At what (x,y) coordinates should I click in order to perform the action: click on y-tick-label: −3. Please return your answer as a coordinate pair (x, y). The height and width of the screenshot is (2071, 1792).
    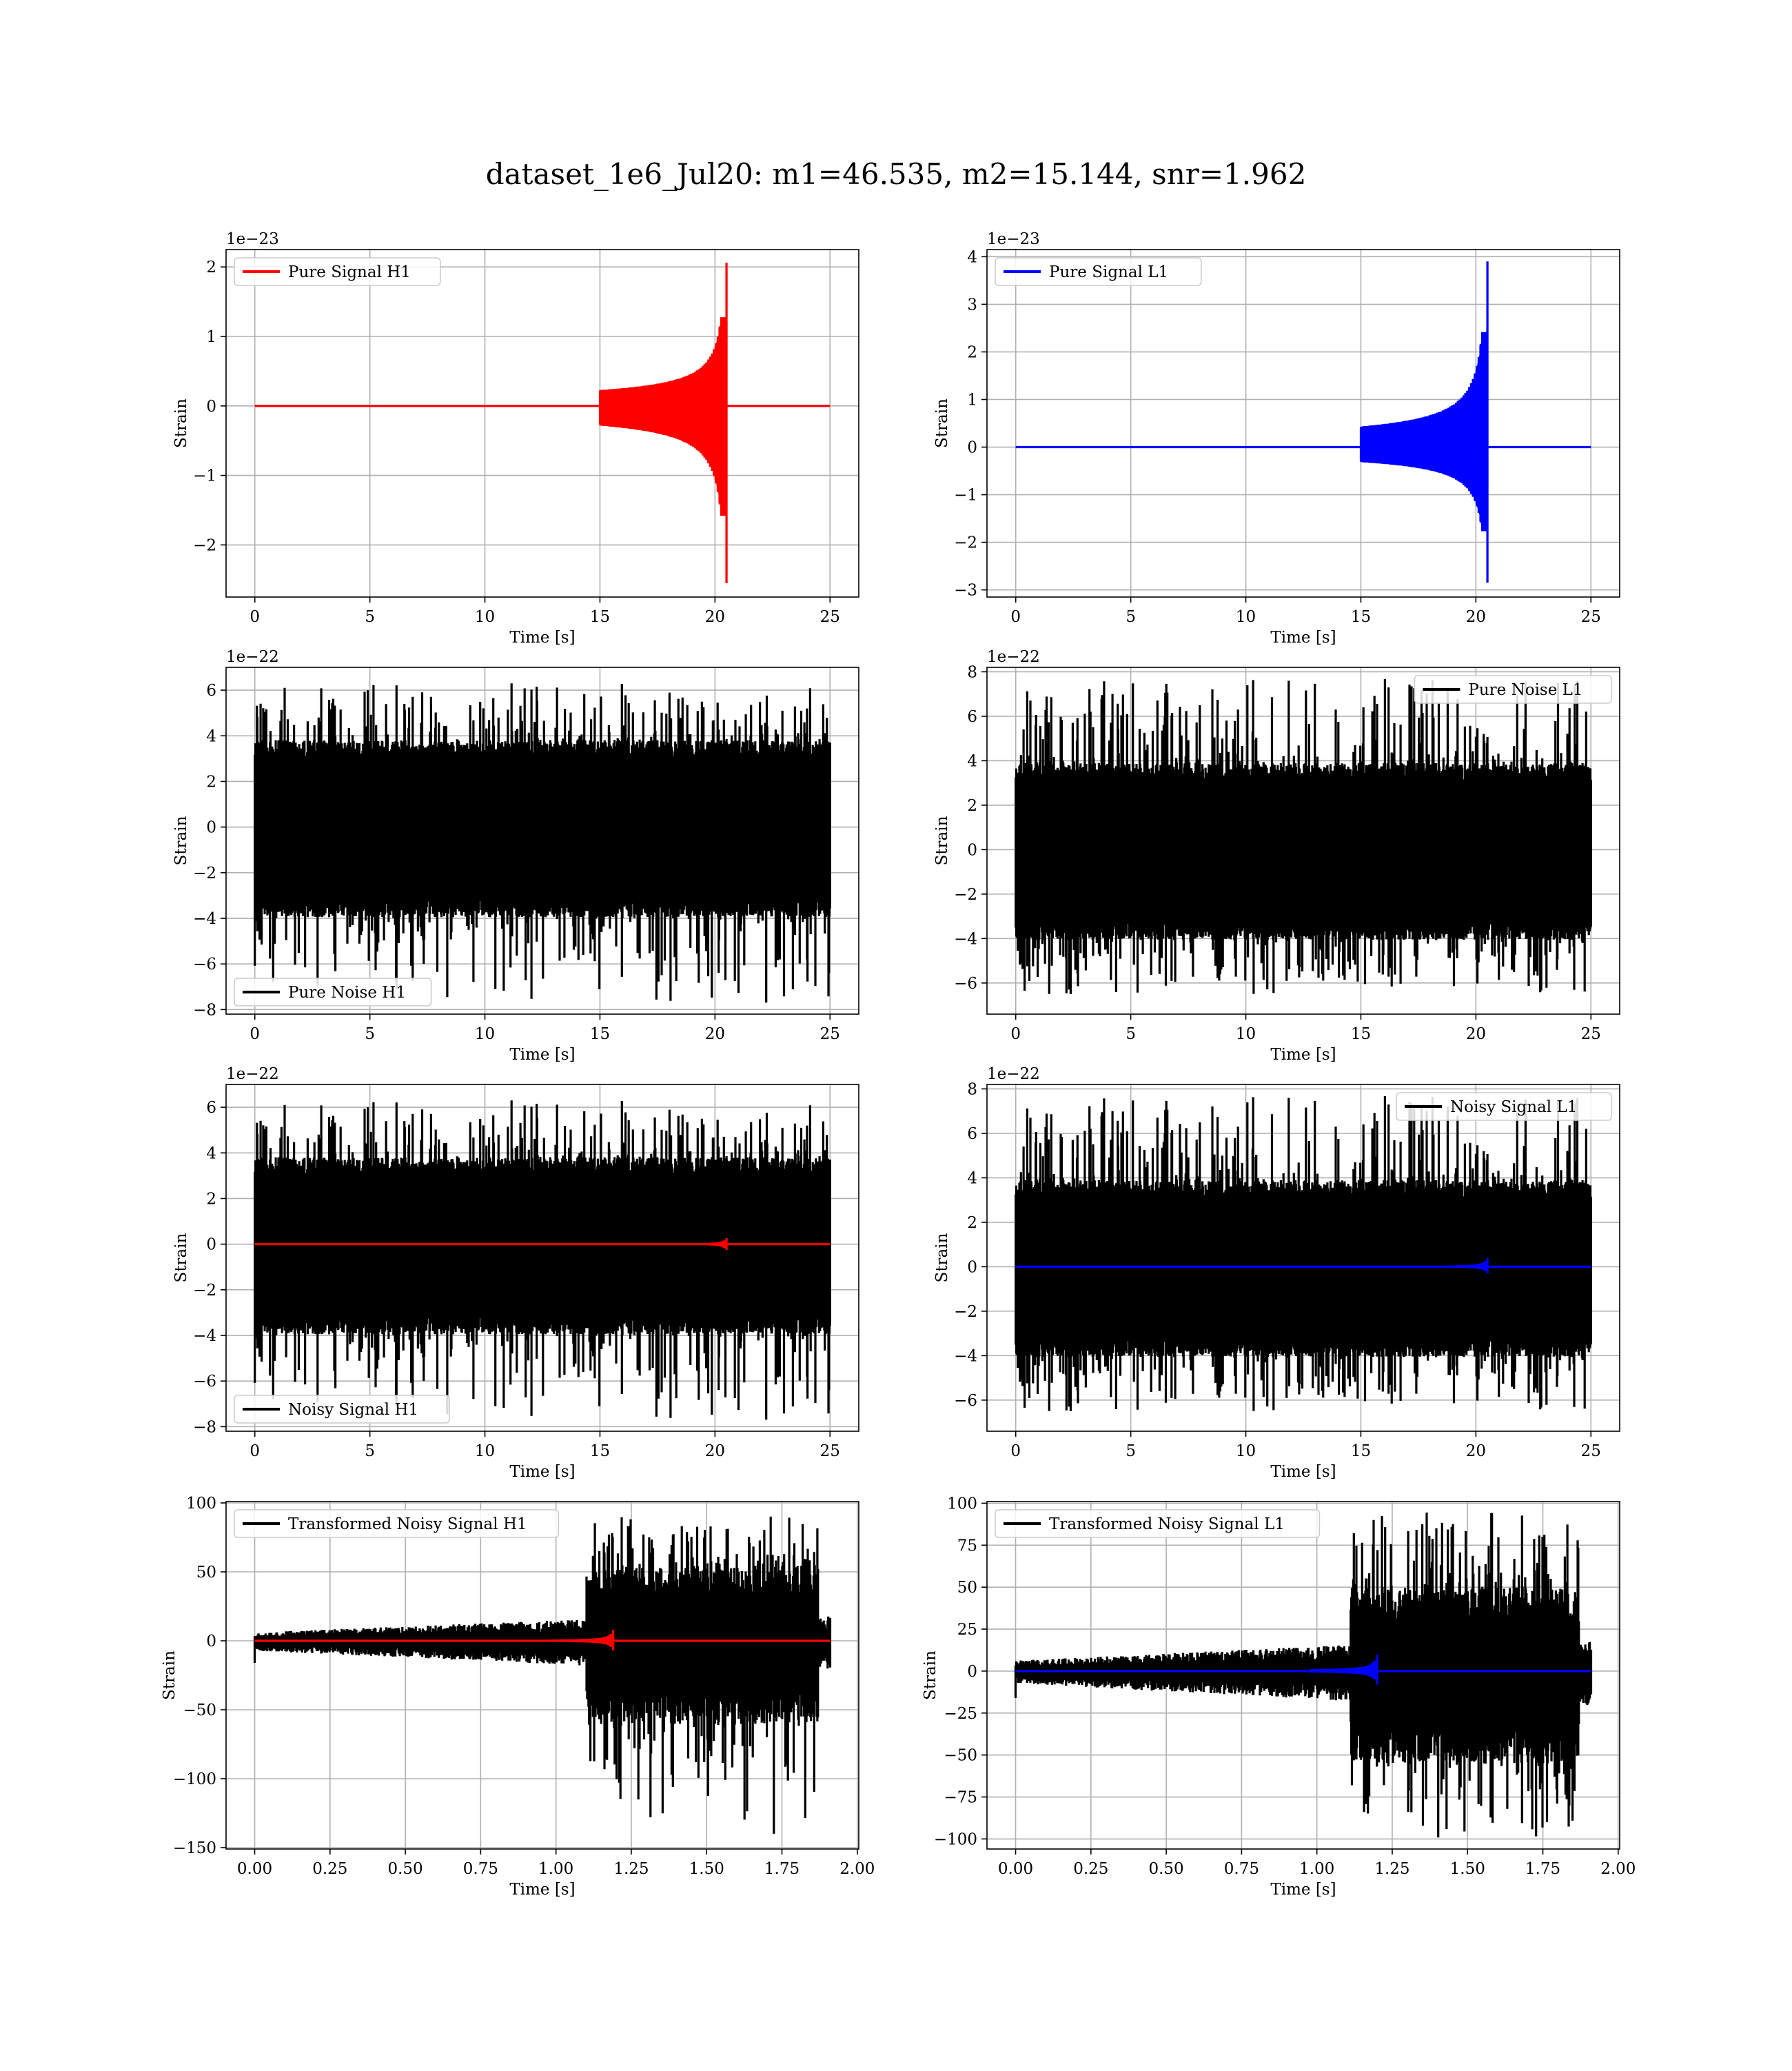
    Looking at the image, I should click on (965, 591).